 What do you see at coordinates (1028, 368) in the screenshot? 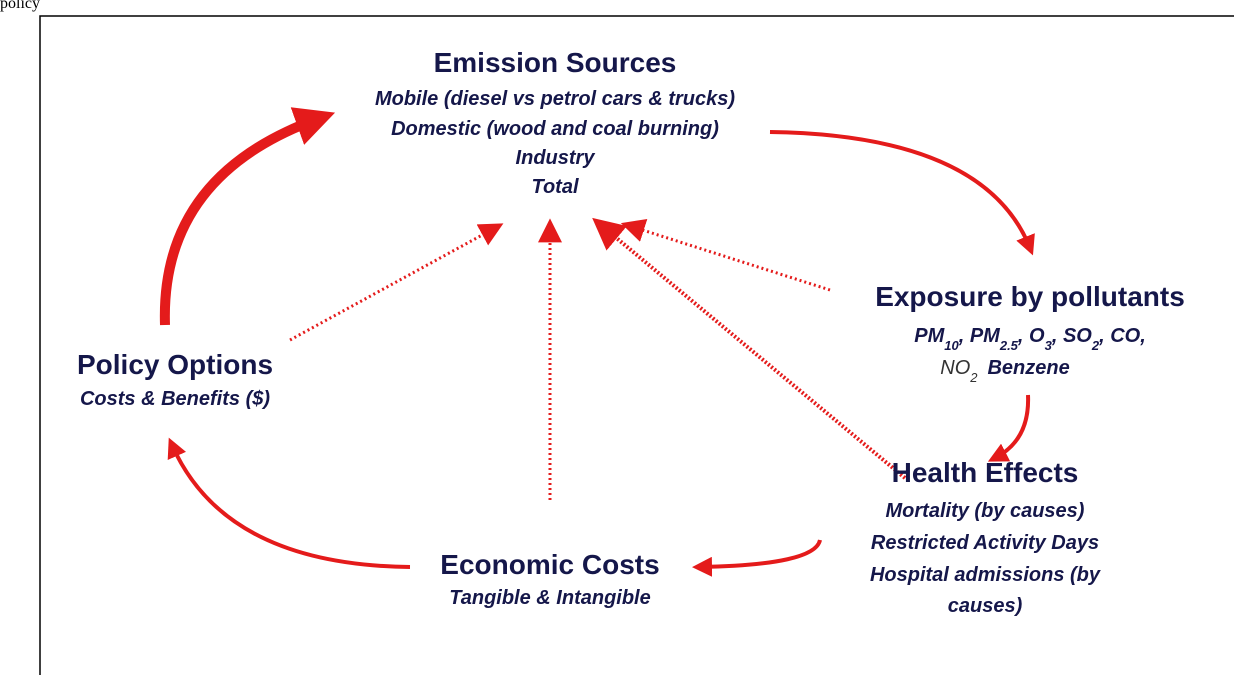
I see `text-run: Benzene` at bounding box center [1028, 368].